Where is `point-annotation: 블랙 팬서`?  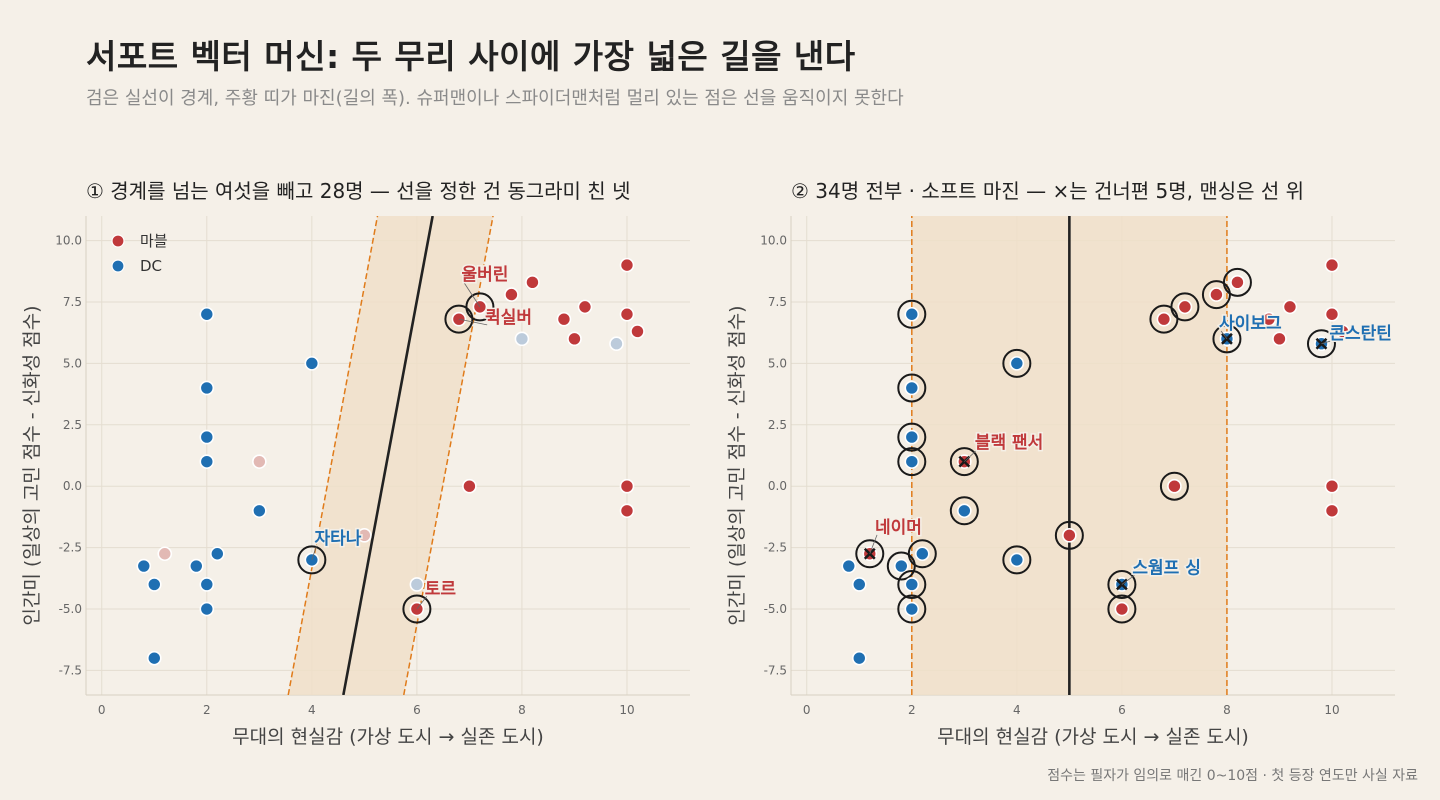 point-annotation: 블랙 팬서 is located at coordinates (1009, 443).